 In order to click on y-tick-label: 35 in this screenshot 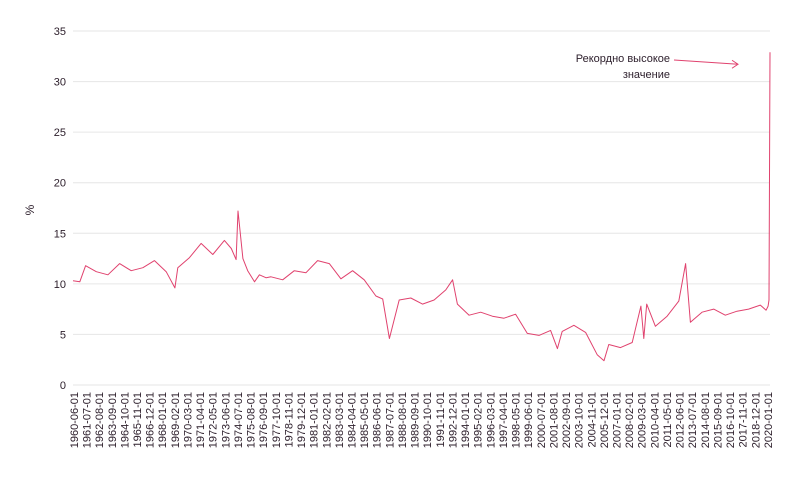, I will do `click(60, 32)`.